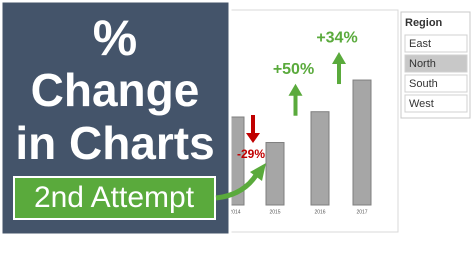 The image size is (474, 271). Describe the element at coordinates (114, 143) in the screenshot. I see `headline: in Charts` at that location.